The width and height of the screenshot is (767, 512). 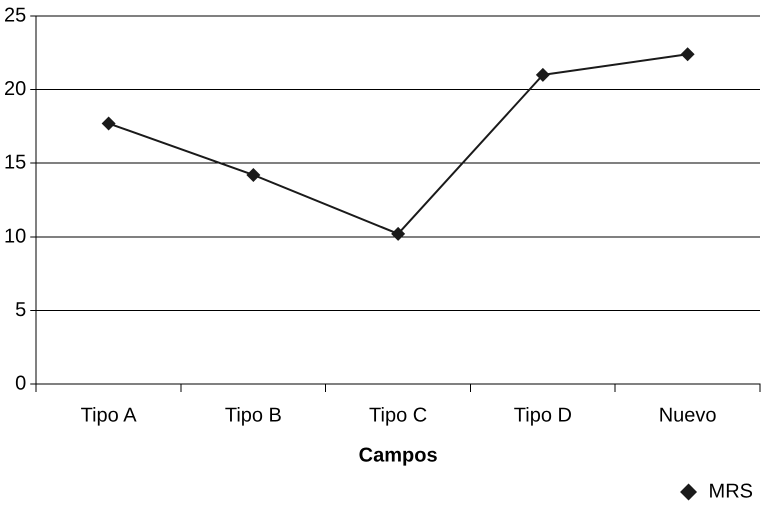 I want to click on x-tick-label: Tipo A, so click(x=109, y=415).